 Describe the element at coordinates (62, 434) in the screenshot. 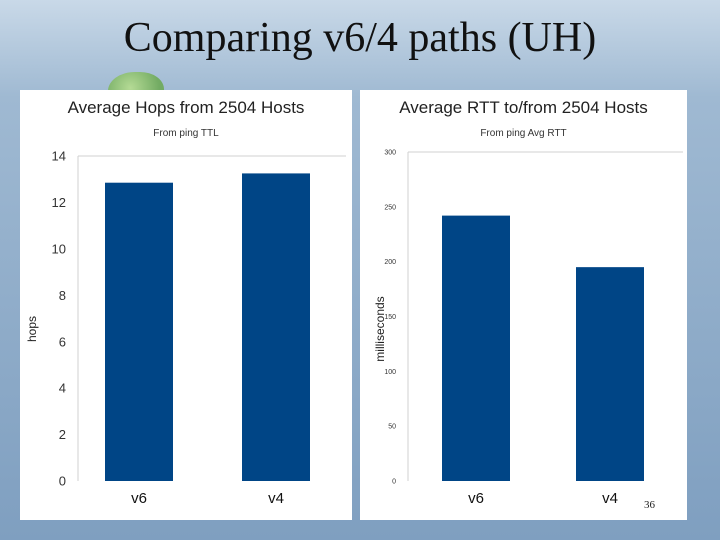

I see `y-tick-label: 2` at that location.